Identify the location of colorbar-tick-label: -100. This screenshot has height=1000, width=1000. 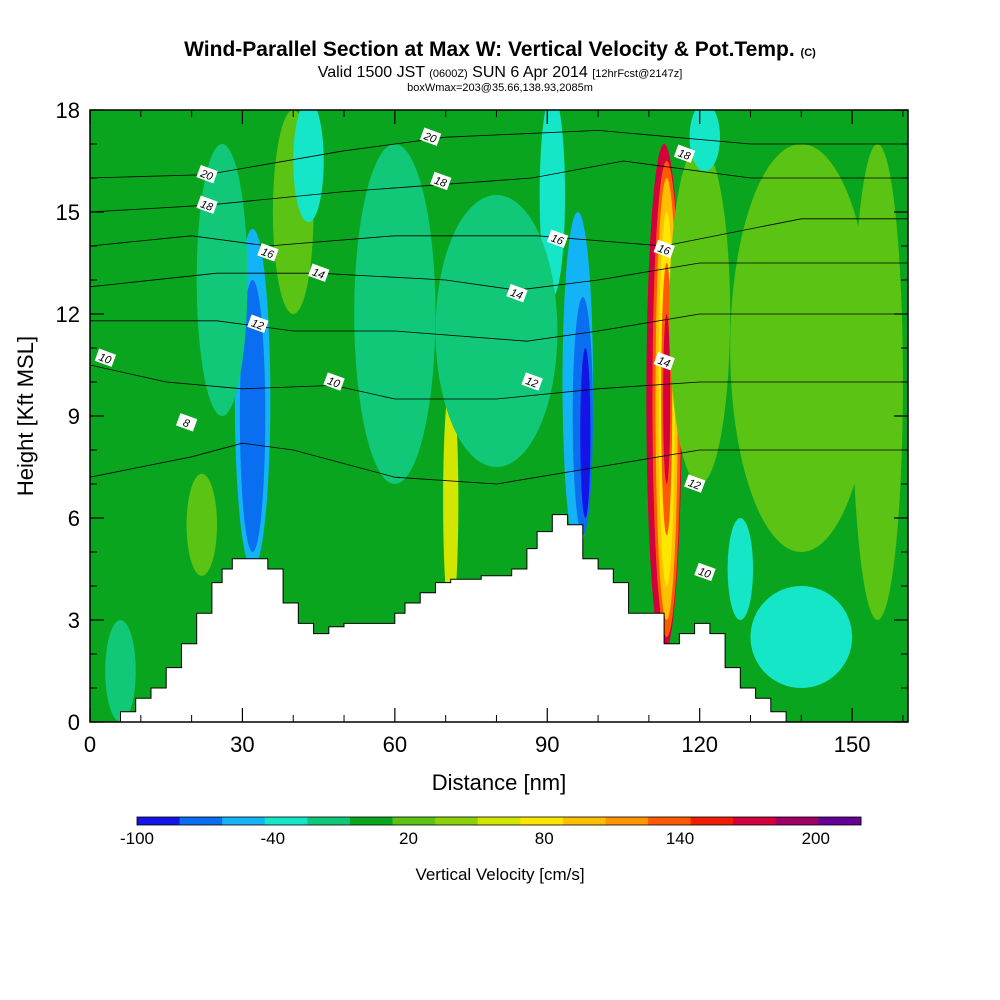
(137, 838).